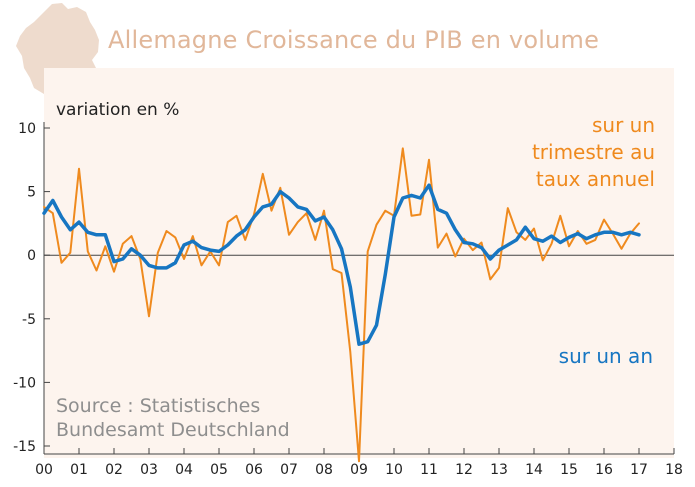  I want to click on x-tick-label: 12, so click(464, 470).